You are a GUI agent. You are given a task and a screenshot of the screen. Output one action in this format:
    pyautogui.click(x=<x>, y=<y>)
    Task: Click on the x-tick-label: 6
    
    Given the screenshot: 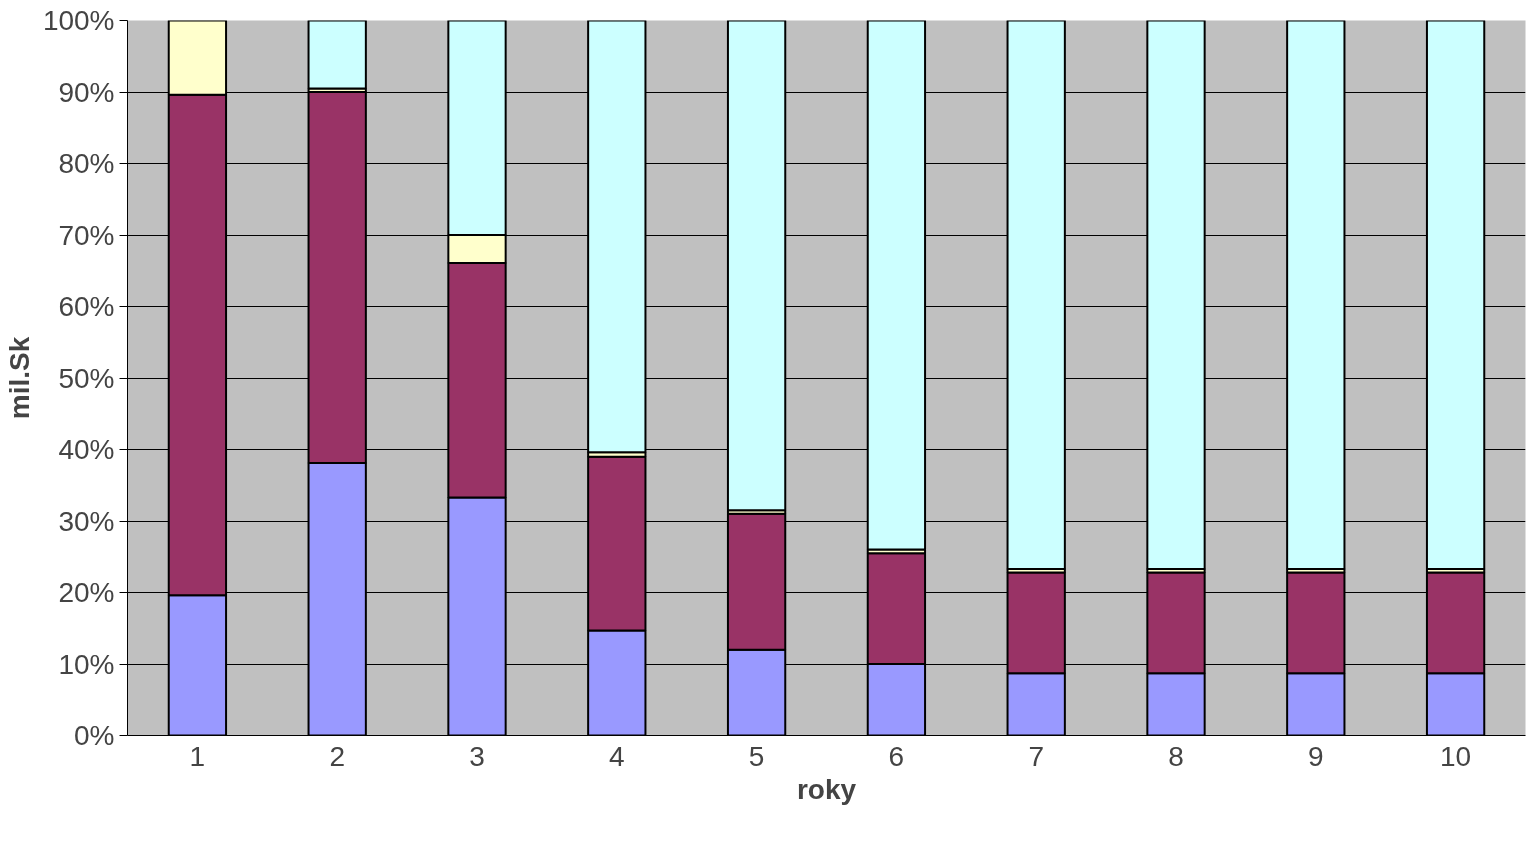 What is the action you would take?
    pyautogui.click(x=896, y=756)
    